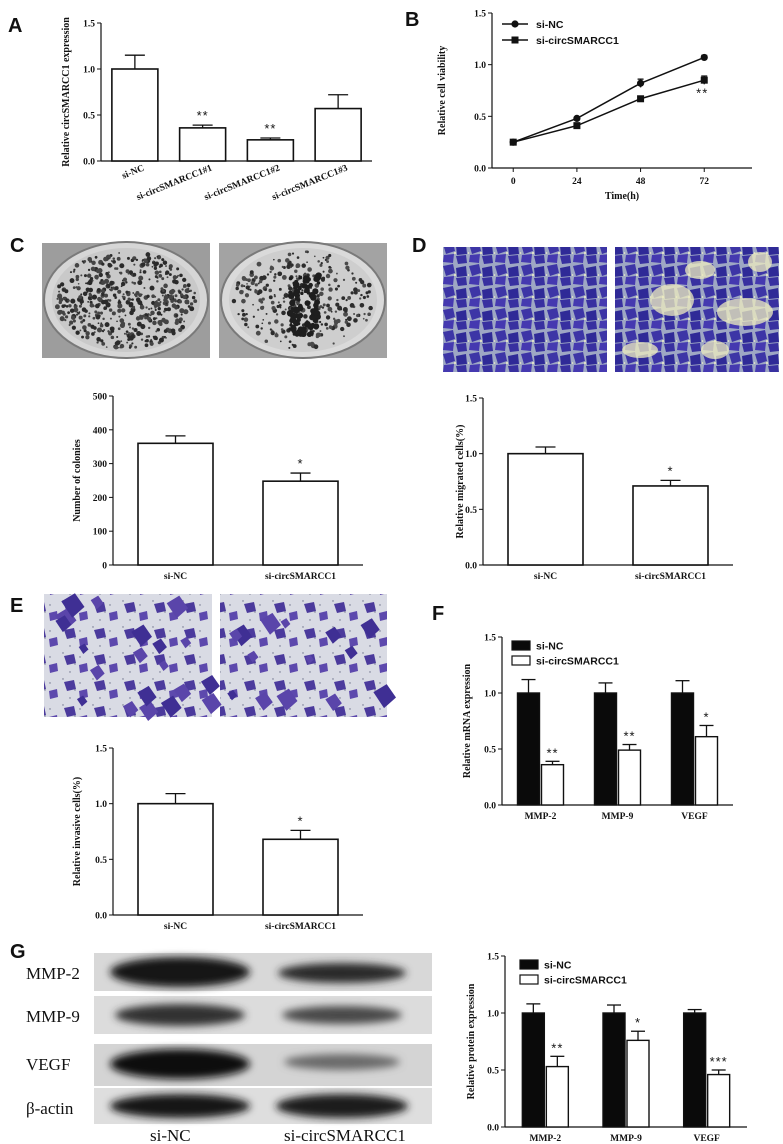  I want to click on panel-letter-d: D, so click(419, 246).